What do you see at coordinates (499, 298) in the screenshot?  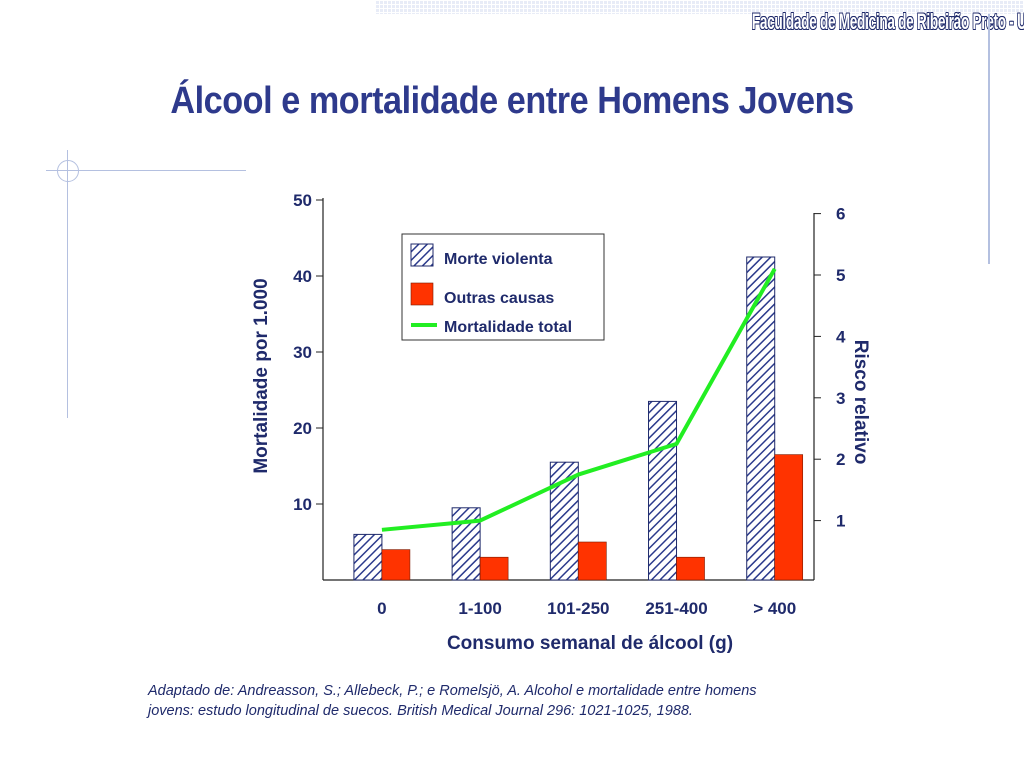 I see `legend-label-outras-causas: Outras causas` at bounding box center [499, 298].